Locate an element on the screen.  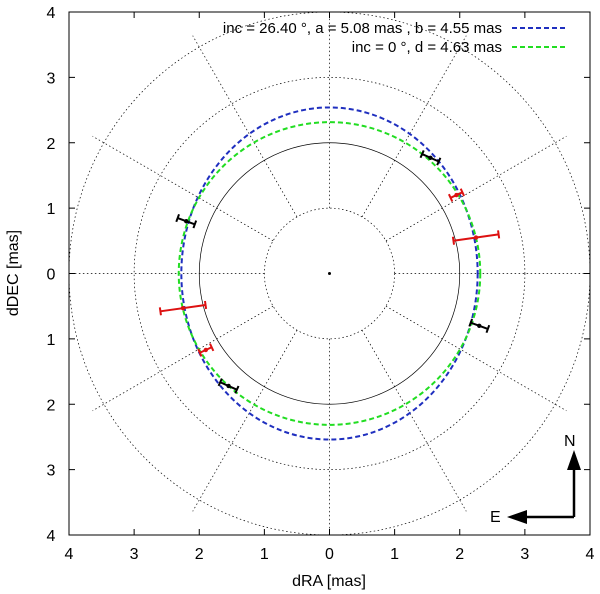
north-arrow-head-icon is located at coordinates (574, 460).